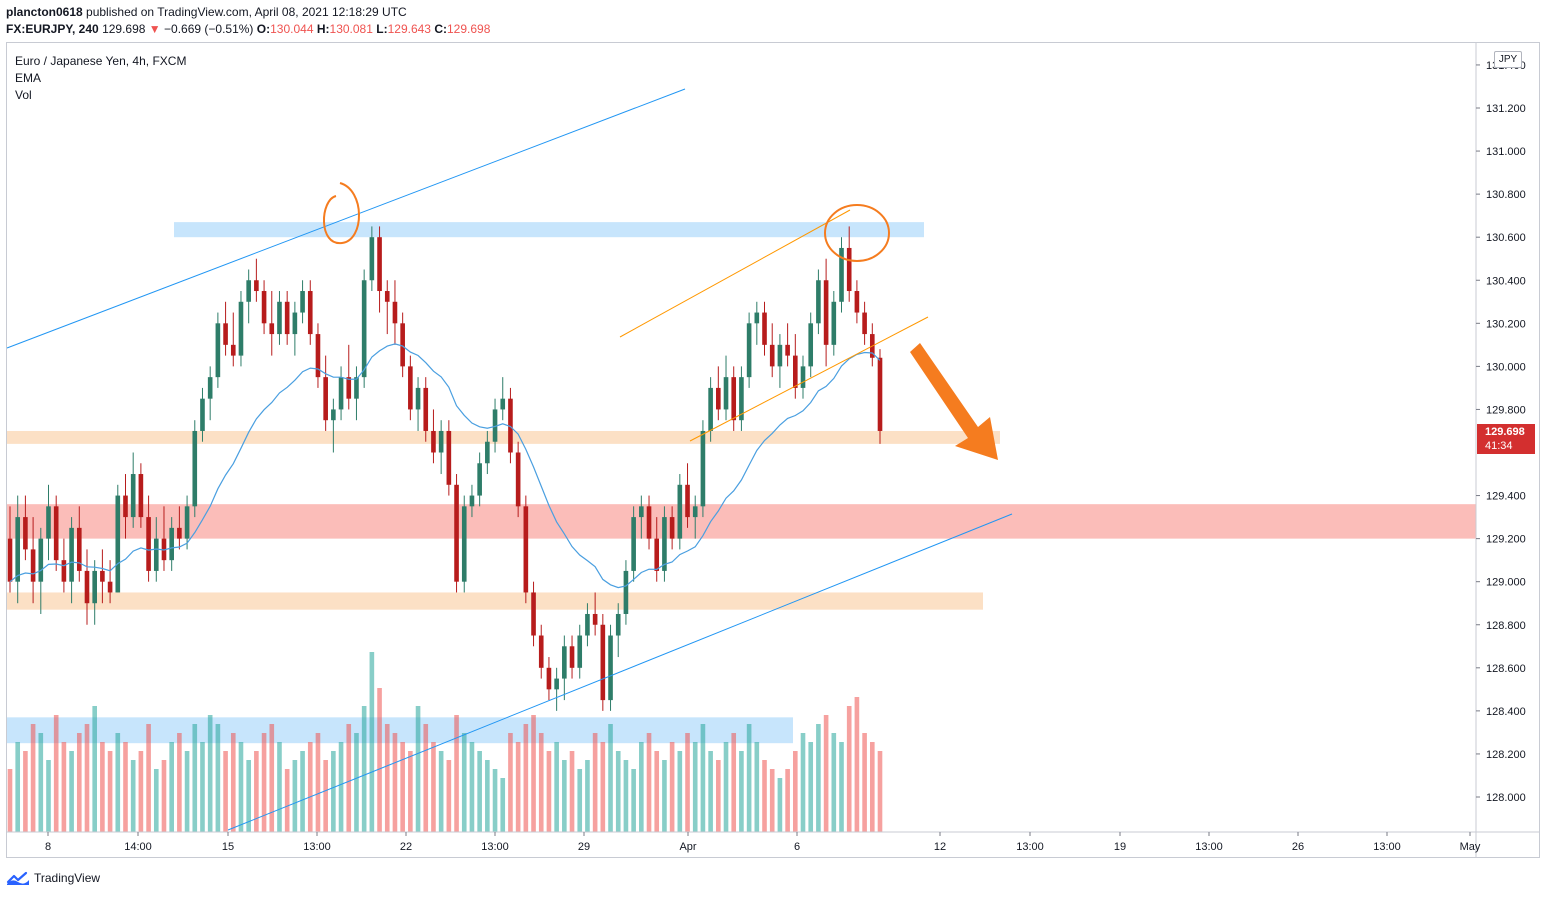  I want to click on time-tick-label: 19, so click(1120, 847).